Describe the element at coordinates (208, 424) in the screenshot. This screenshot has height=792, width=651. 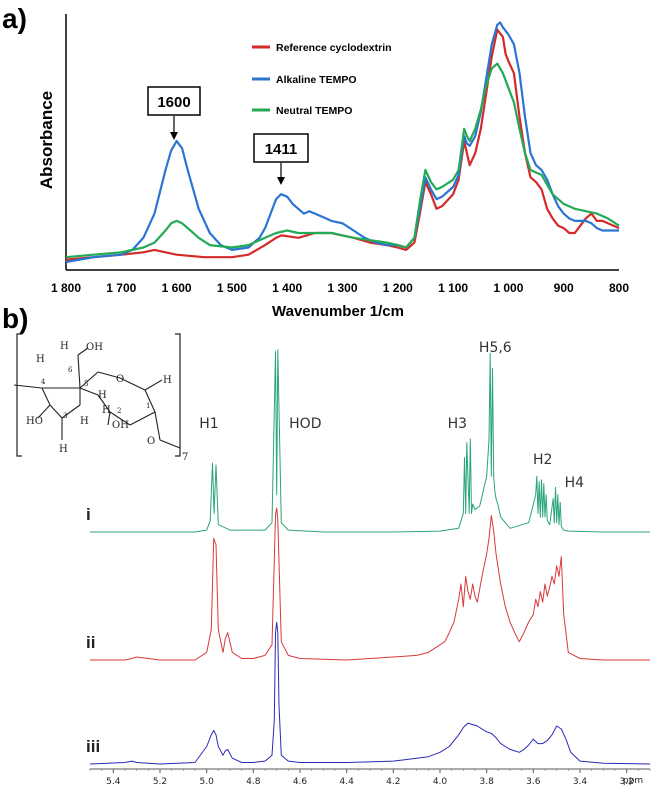
I see `peak-label-h1: H1` at that location.